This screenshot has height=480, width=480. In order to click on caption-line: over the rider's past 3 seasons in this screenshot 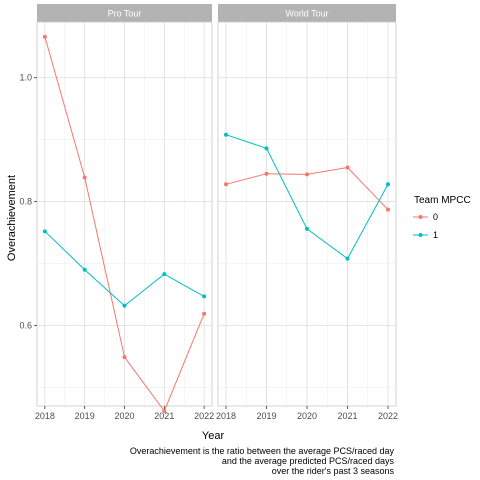, I will do `click(333, 471)`.